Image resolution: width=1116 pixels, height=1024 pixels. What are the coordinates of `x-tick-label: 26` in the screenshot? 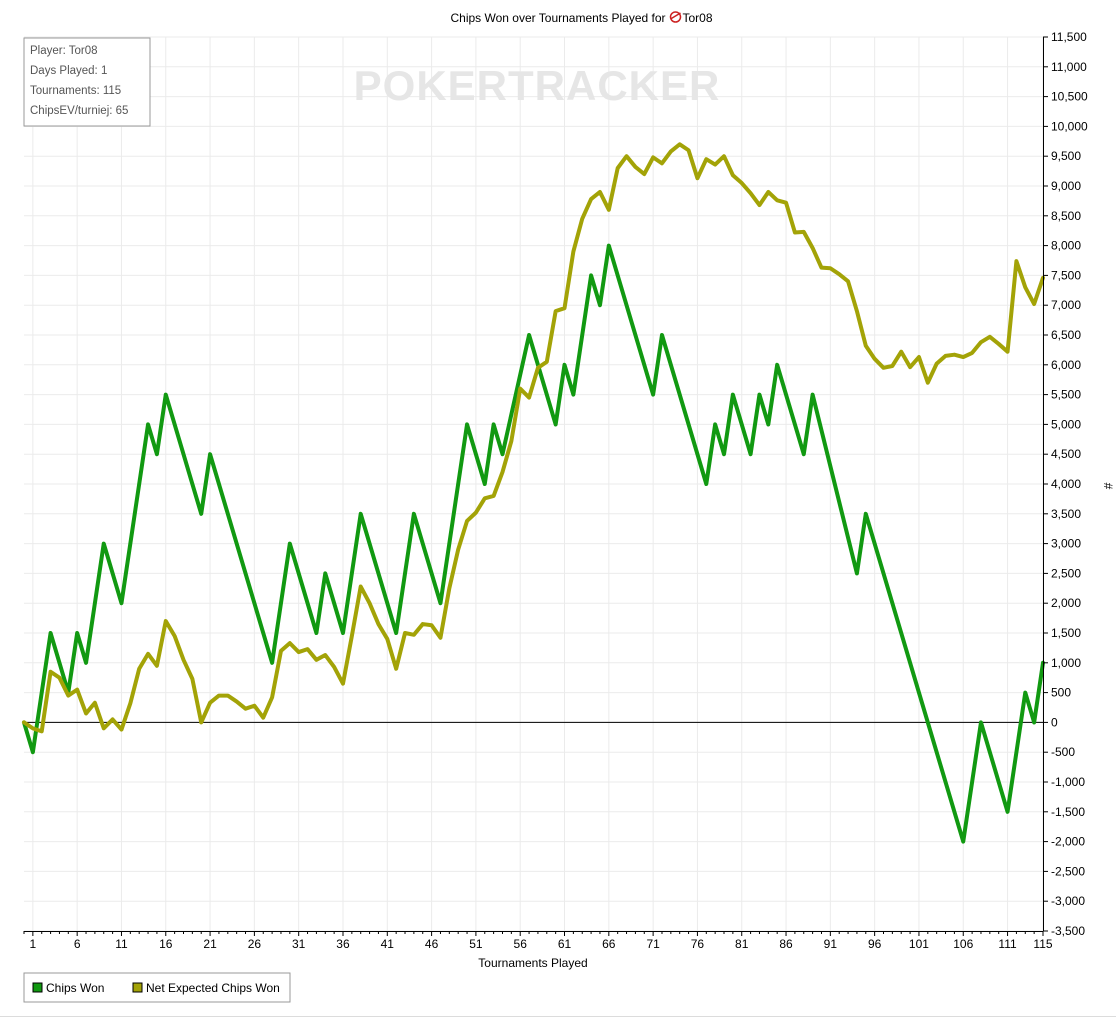 It's located at (255, 944).